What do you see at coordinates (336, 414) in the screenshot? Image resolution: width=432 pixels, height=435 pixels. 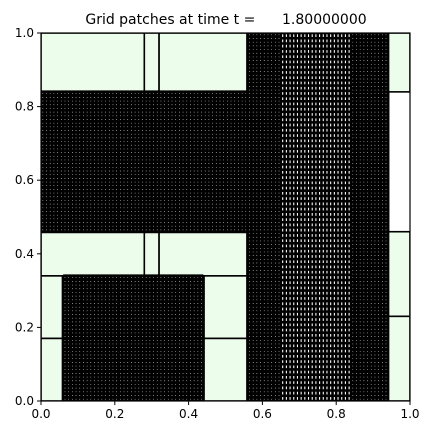 I see `x-tick-label: 0.8` at bounding box center [336, 414].